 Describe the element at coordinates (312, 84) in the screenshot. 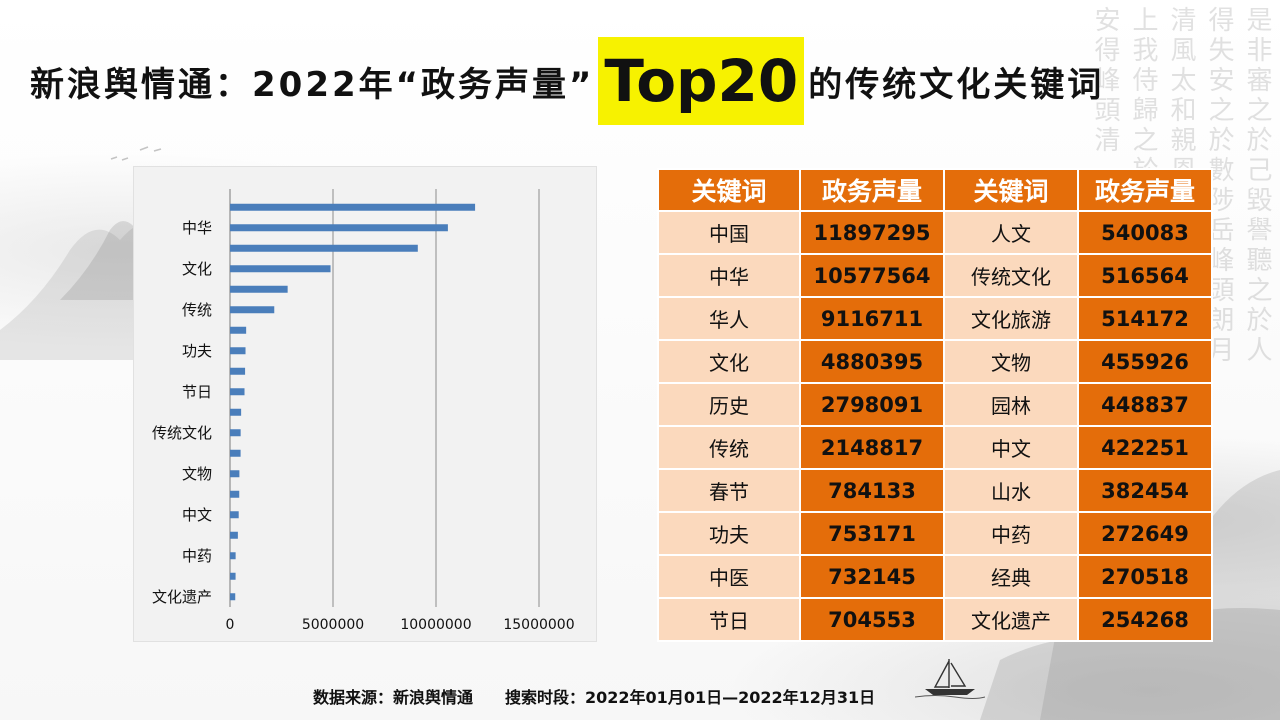

I see `title-prefix: 新浪舆情通：2022年“政务声量”` at that location.